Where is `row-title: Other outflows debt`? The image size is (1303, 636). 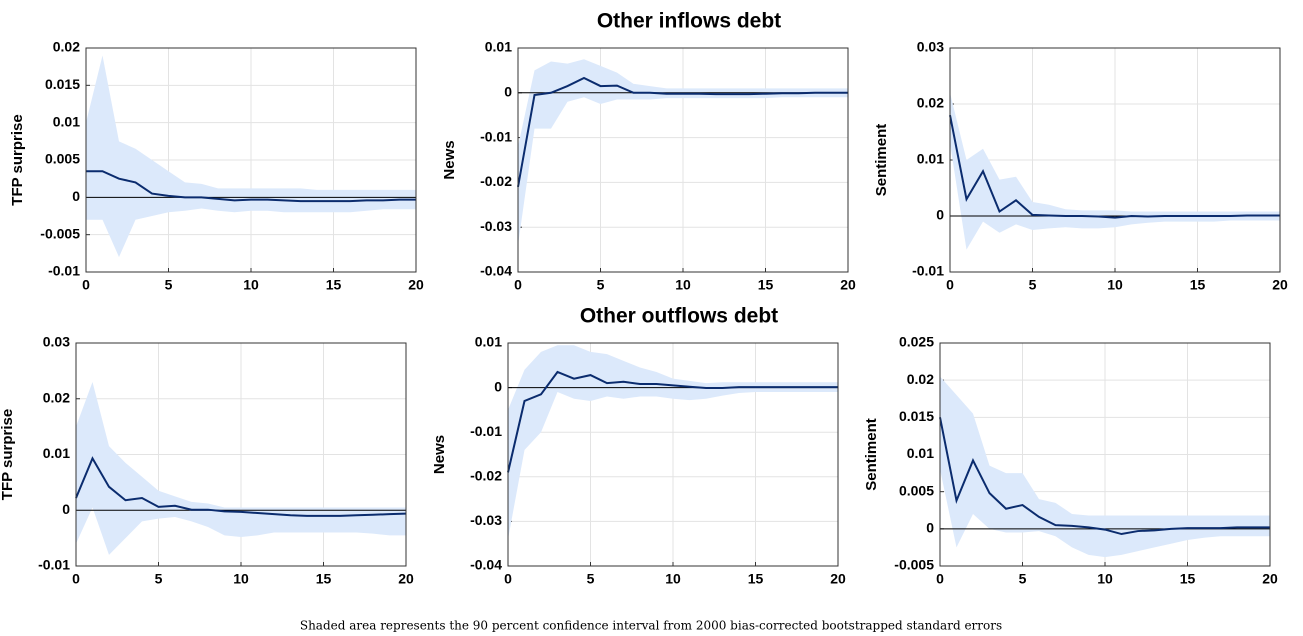 row-title: Other outflows debt is located at coordinates (679, 316).